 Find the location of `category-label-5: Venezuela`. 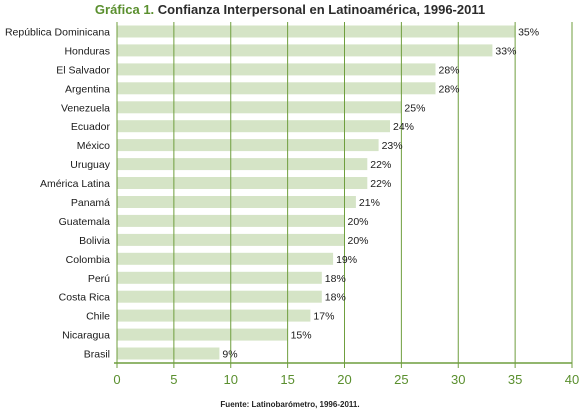

category-label-5: Venezuela is located at coordinates (85, 108).